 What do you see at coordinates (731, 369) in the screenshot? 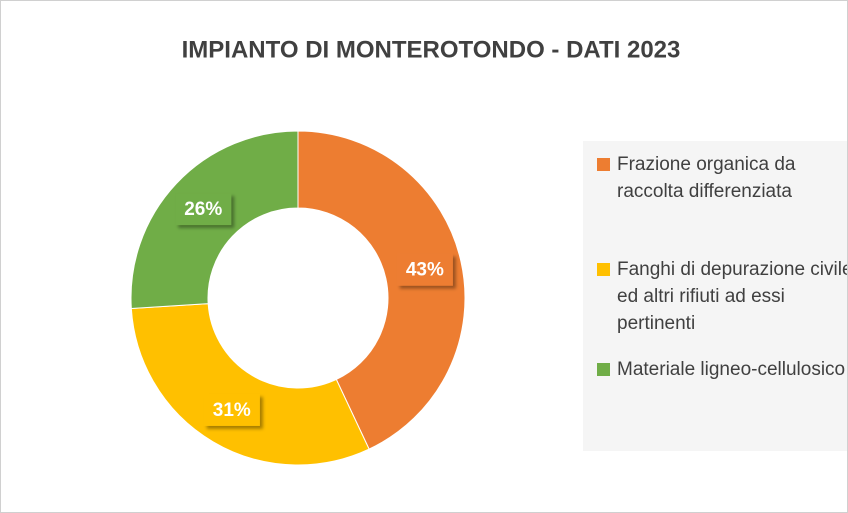
I see `legend-label: Materiale ligneo-cellulosico` at bounding box center [731, 369].